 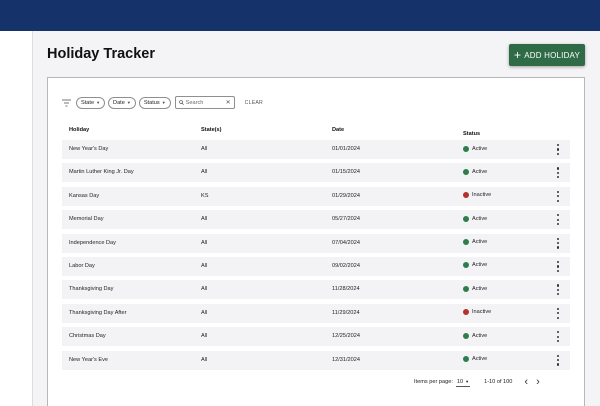 I want to click on date-cell: 11/29/2024, so click(x=346, y=312).